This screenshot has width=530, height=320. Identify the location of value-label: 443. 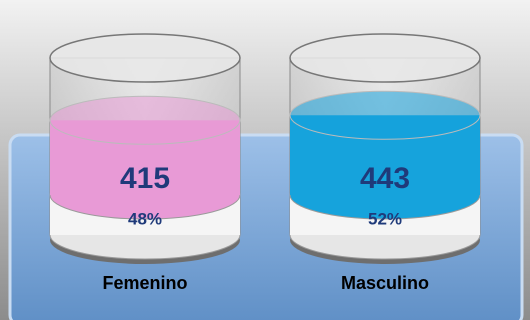
(385, 178).